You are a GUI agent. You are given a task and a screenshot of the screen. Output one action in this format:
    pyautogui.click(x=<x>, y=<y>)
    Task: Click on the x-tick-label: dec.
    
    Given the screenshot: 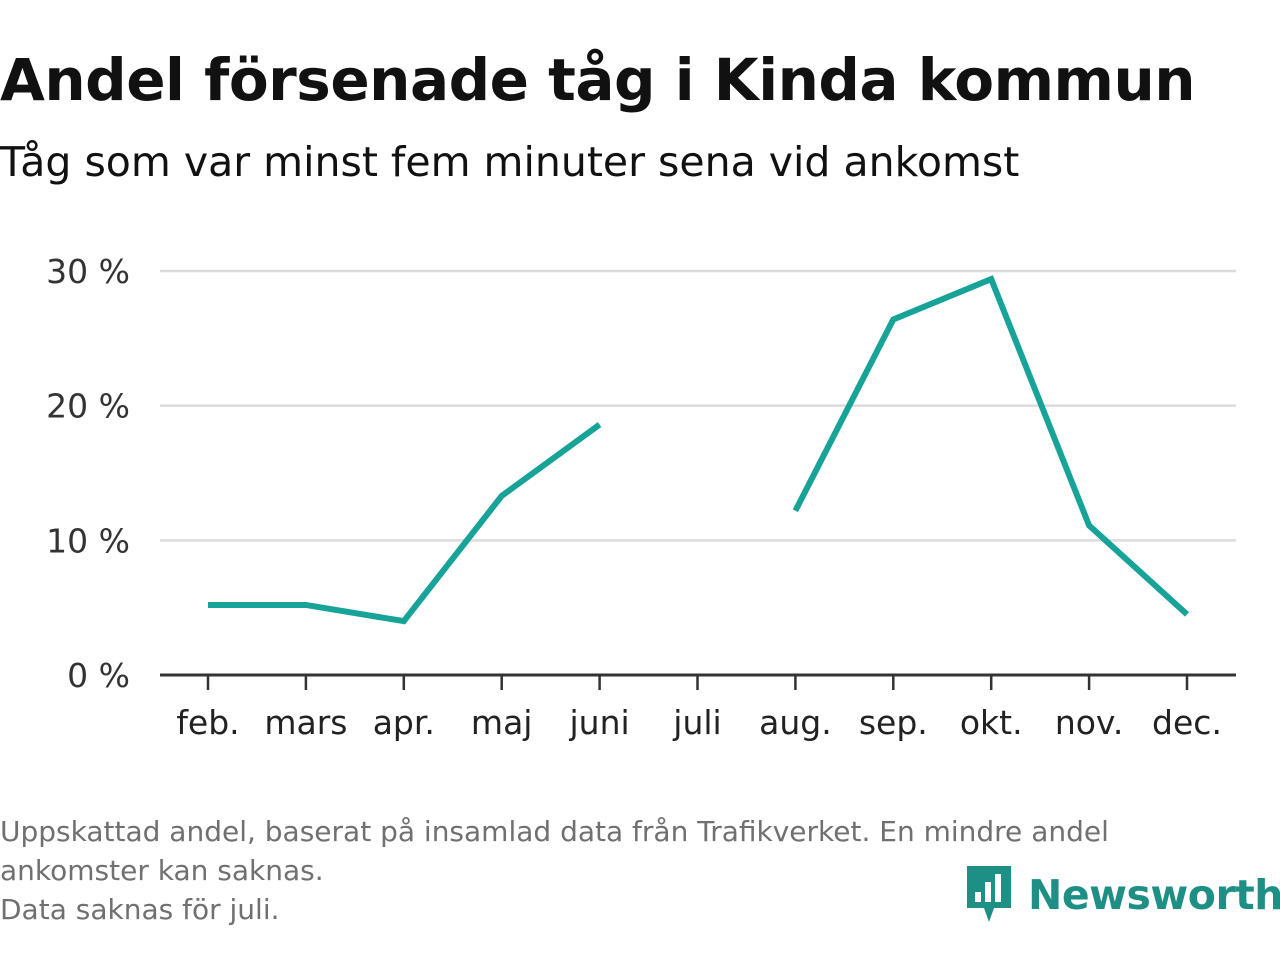 What is the action you would take?
    pyautogui.click(x=1187, y=722)
    